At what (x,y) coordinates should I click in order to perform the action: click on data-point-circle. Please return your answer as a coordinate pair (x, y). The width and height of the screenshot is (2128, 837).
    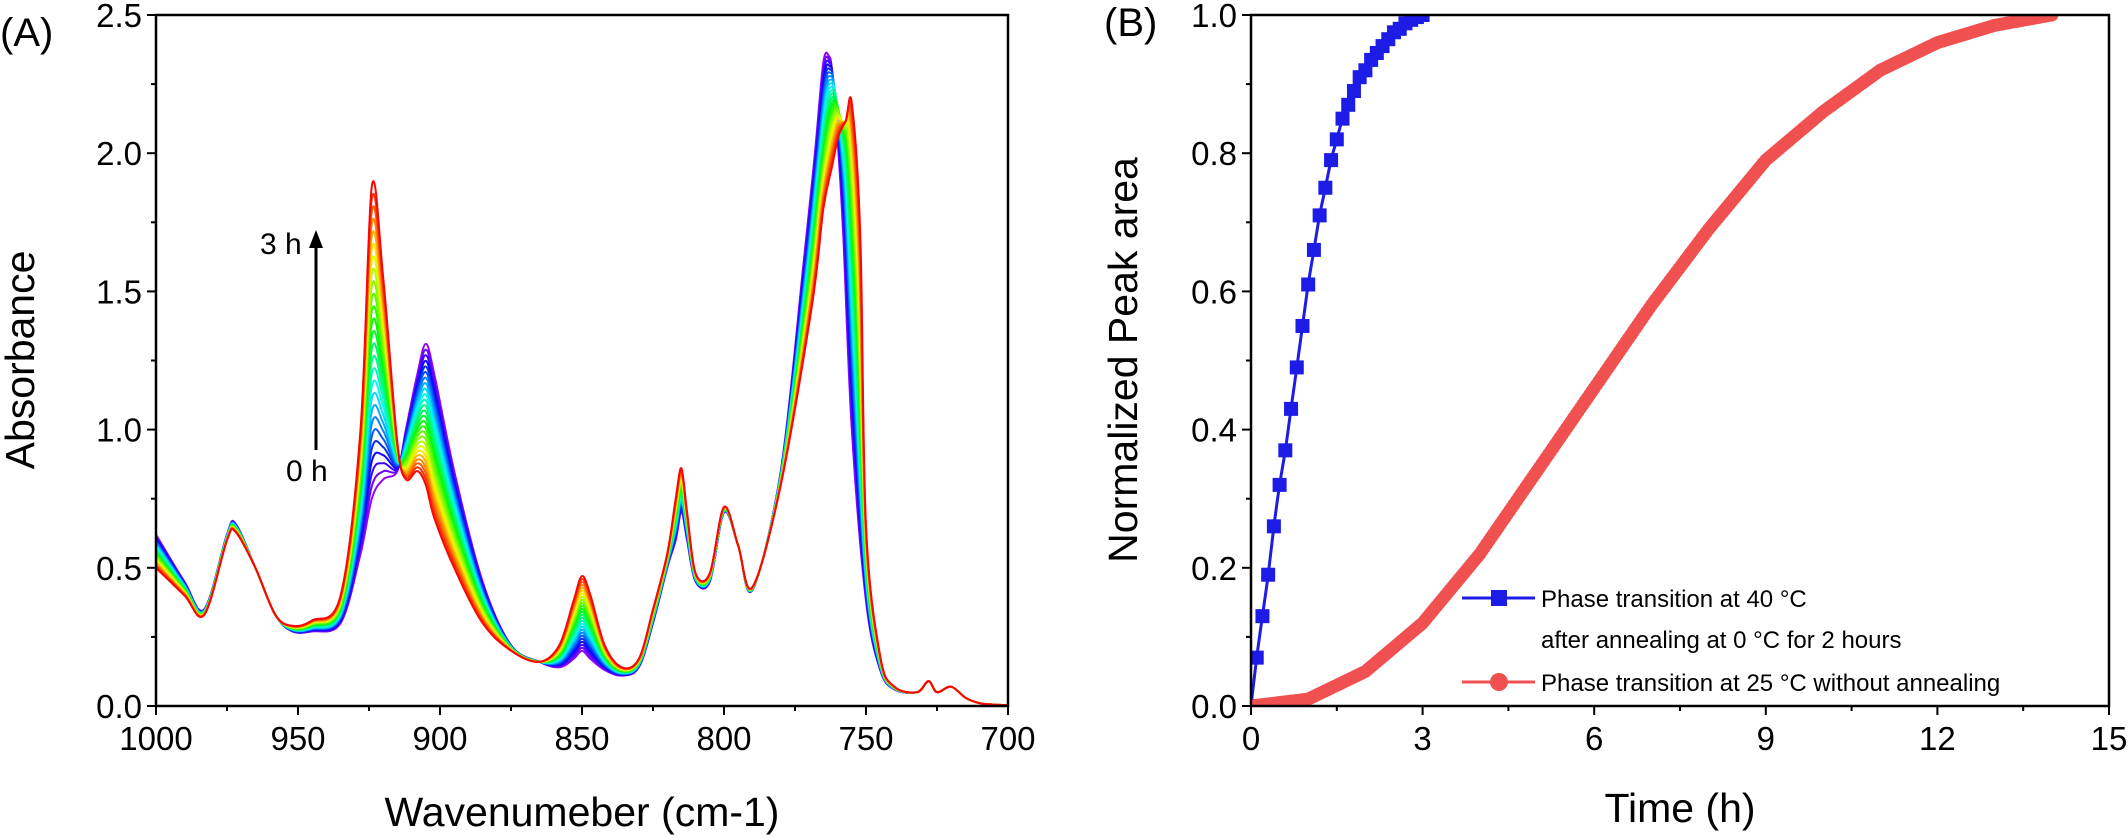
    Looking at the image, I should click on (2052, 18).